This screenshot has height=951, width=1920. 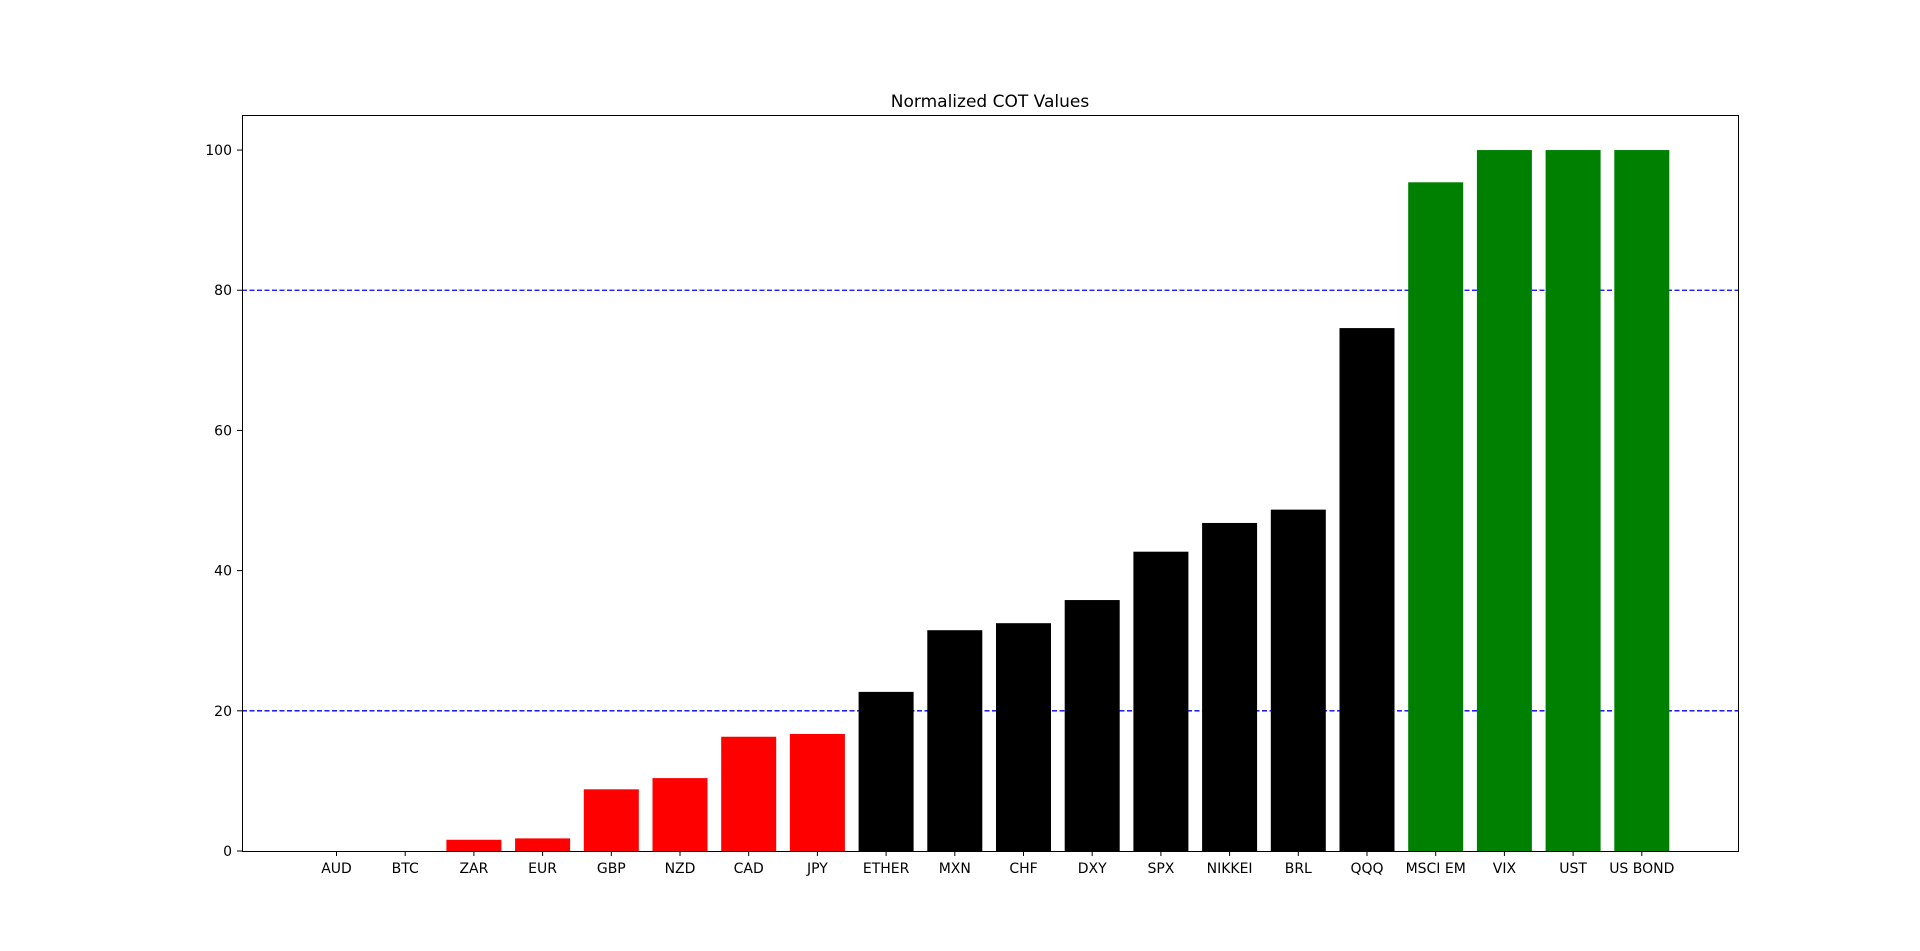 I want to click on bar-nikkei, so click(x=1230, y=686).